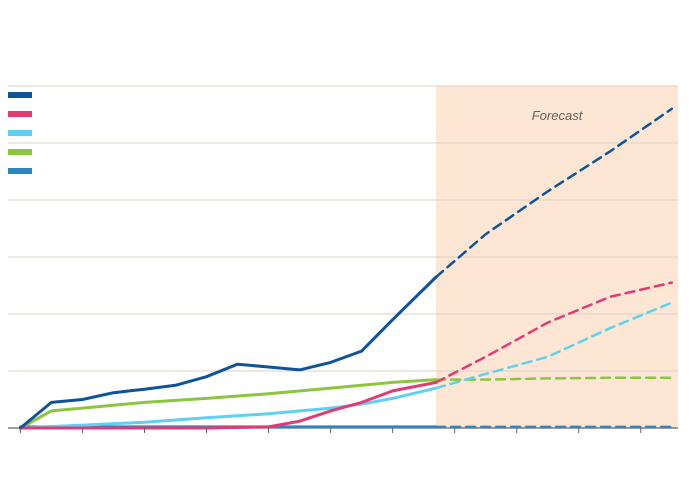 Image resolution: width=700 pixels, height=500 pixels. I want to click on legend, so click(20, 133).